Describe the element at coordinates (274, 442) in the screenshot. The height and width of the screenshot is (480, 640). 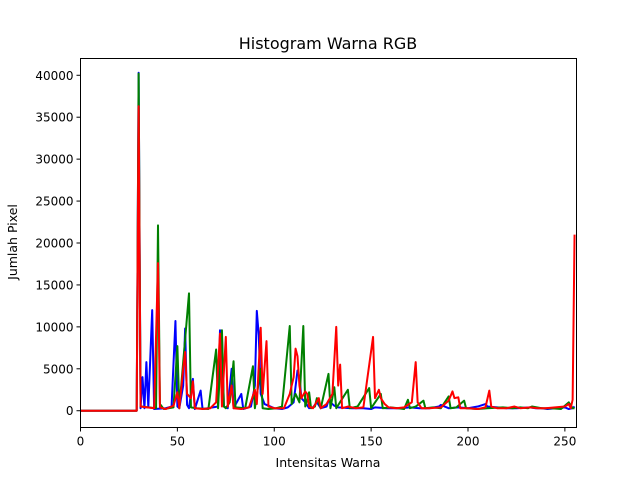
I see `x-tick-label: 100` at that location.